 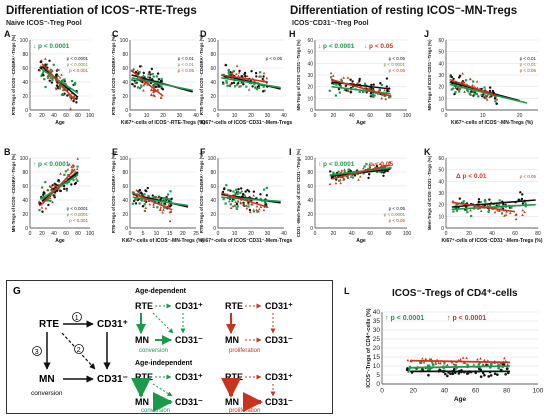 I want to click on p-value-label: p < 0.001, so click(x=78, y=70).